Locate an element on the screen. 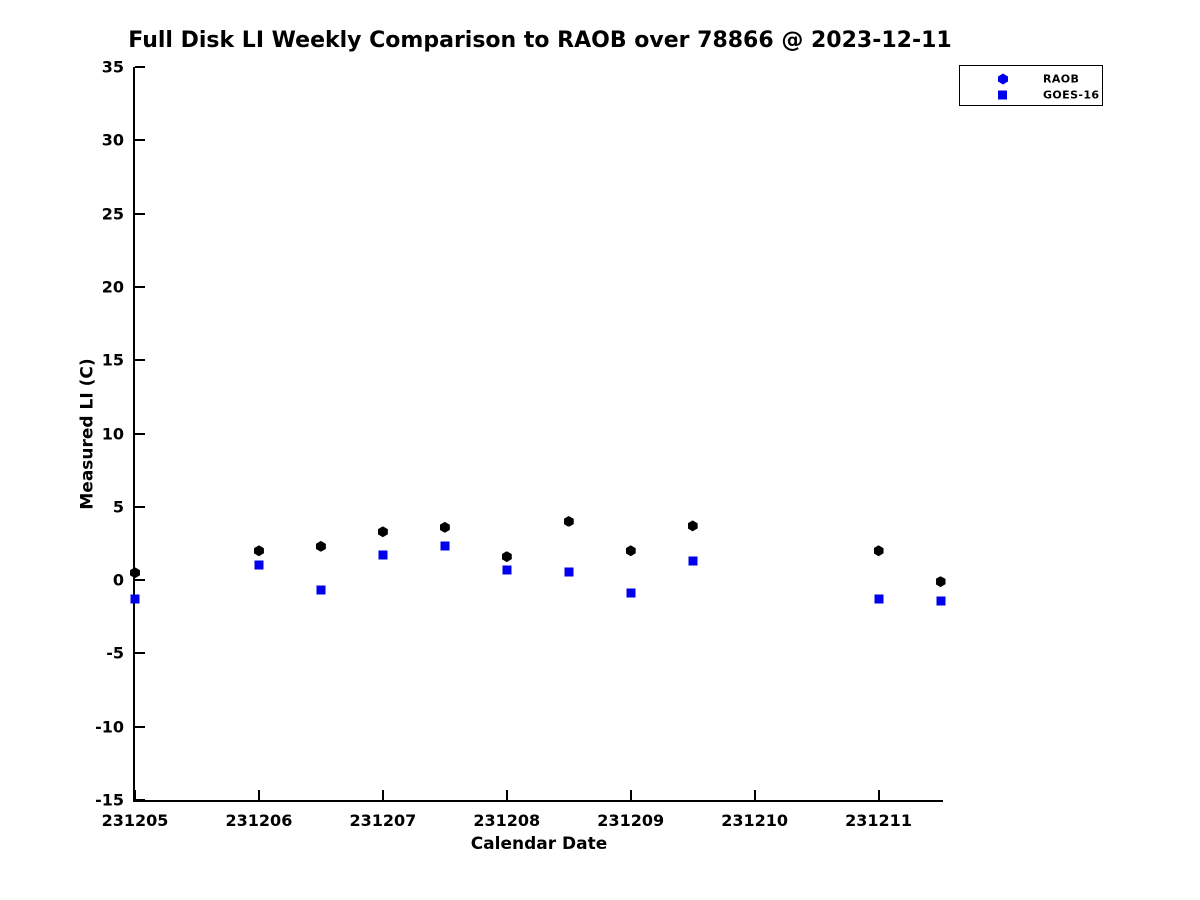 Image resolution: width=1200 pixels, height=900 pixels. raob-hexagon-icon is located at coordinates (1003, 79).